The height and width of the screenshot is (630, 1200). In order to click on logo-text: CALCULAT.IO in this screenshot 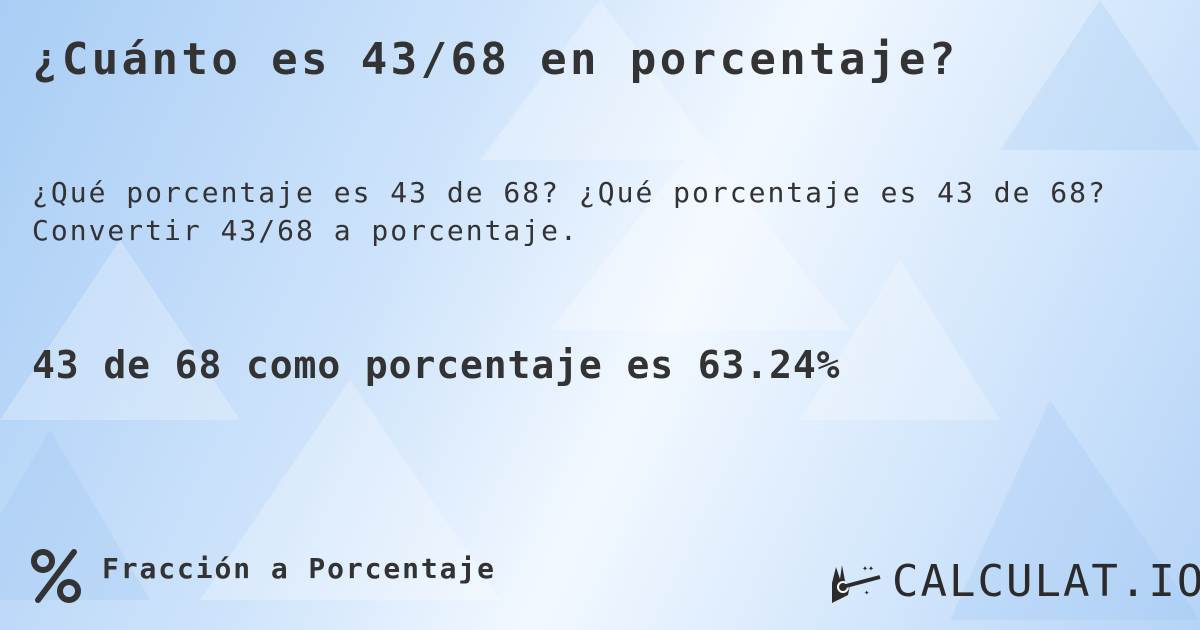, I will do `click(1046, 581)`.